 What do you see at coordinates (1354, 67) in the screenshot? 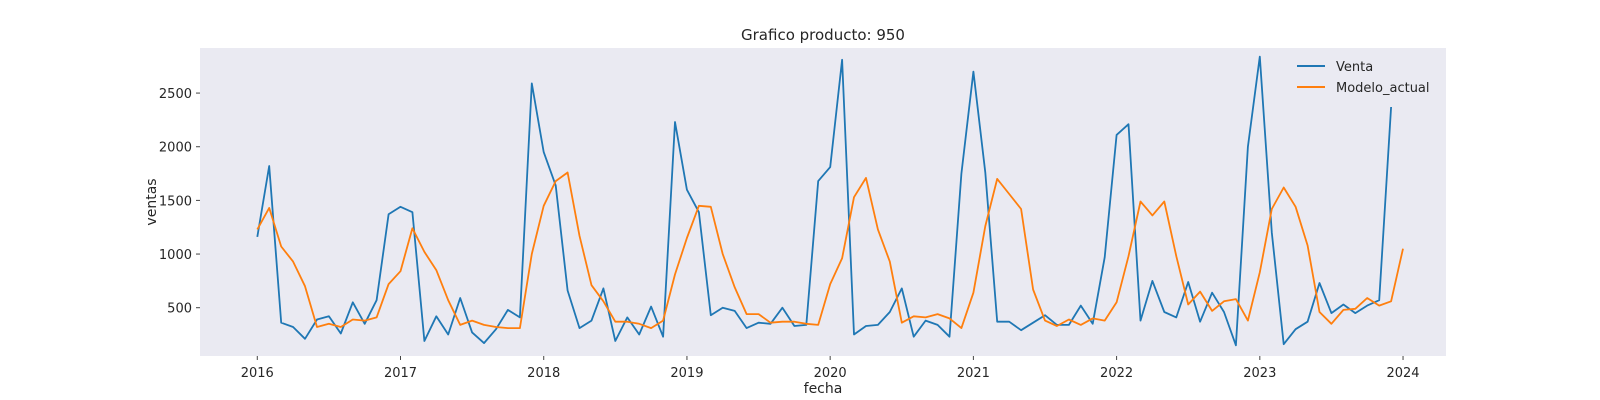
I see `legend-label: Venta` at bounding box center [1354, 67].